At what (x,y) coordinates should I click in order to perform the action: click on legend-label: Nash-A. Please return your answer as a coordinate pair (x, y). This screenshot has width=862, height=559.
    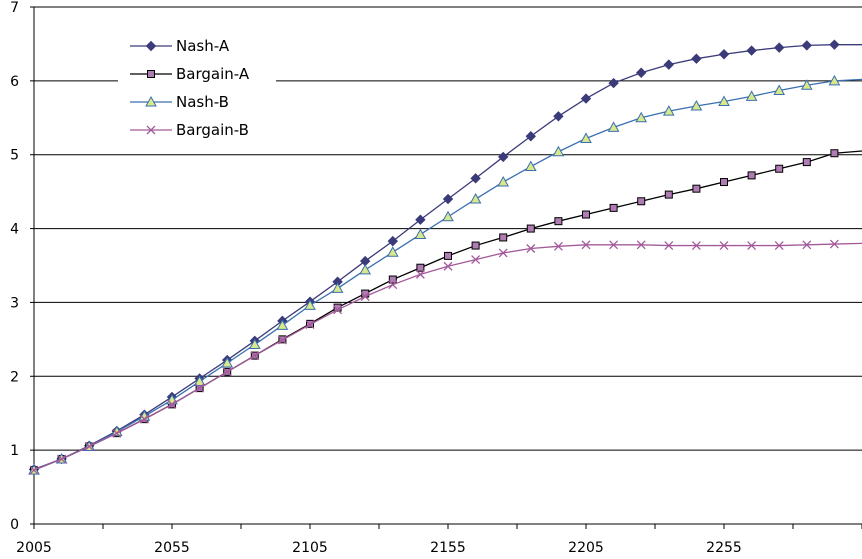
    Looking at the image, I should click on (203, 46).